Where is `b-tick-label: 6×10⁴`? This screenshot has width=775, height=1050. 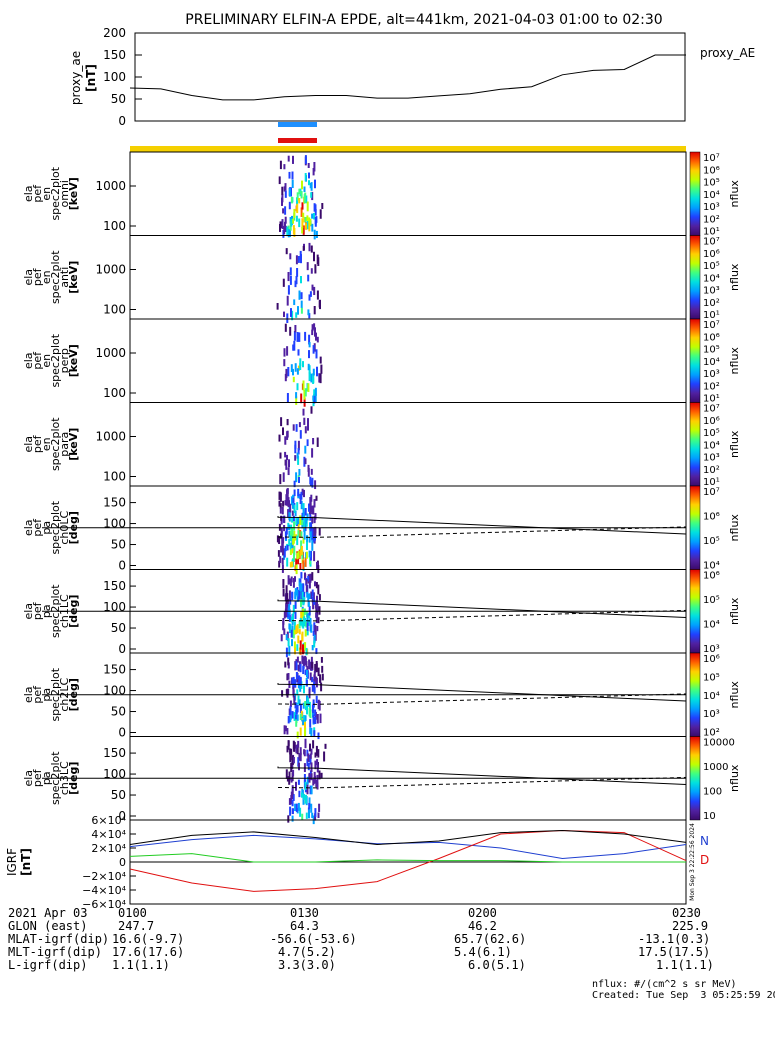
b-tick-label: 6×10⁴ is located at coordinates (108, 820).